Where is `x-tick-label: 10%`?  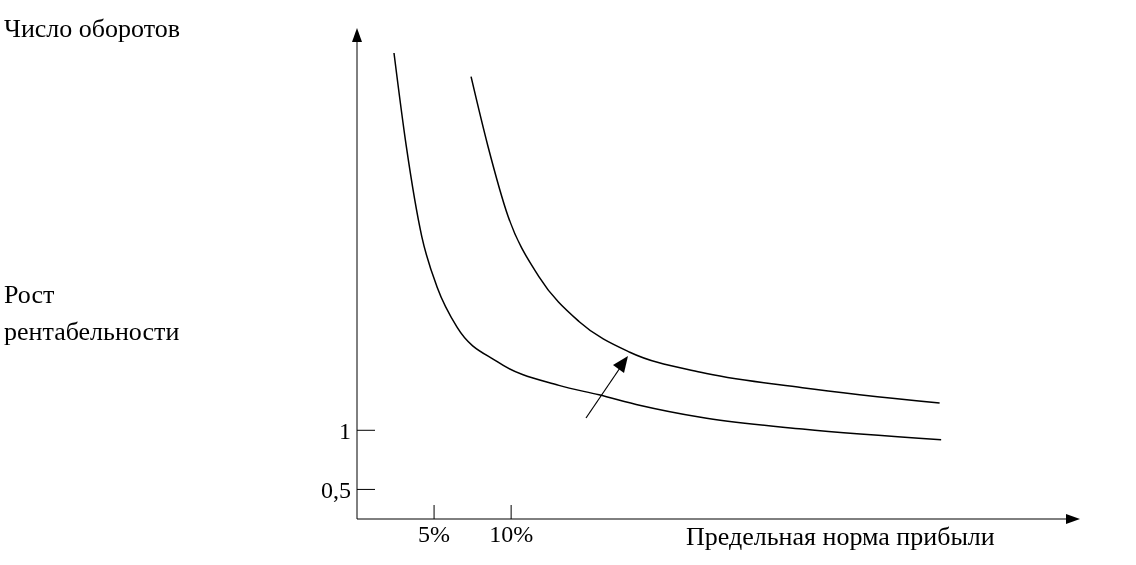
x-tick-label: 10% is located at coordinates (511, 534).